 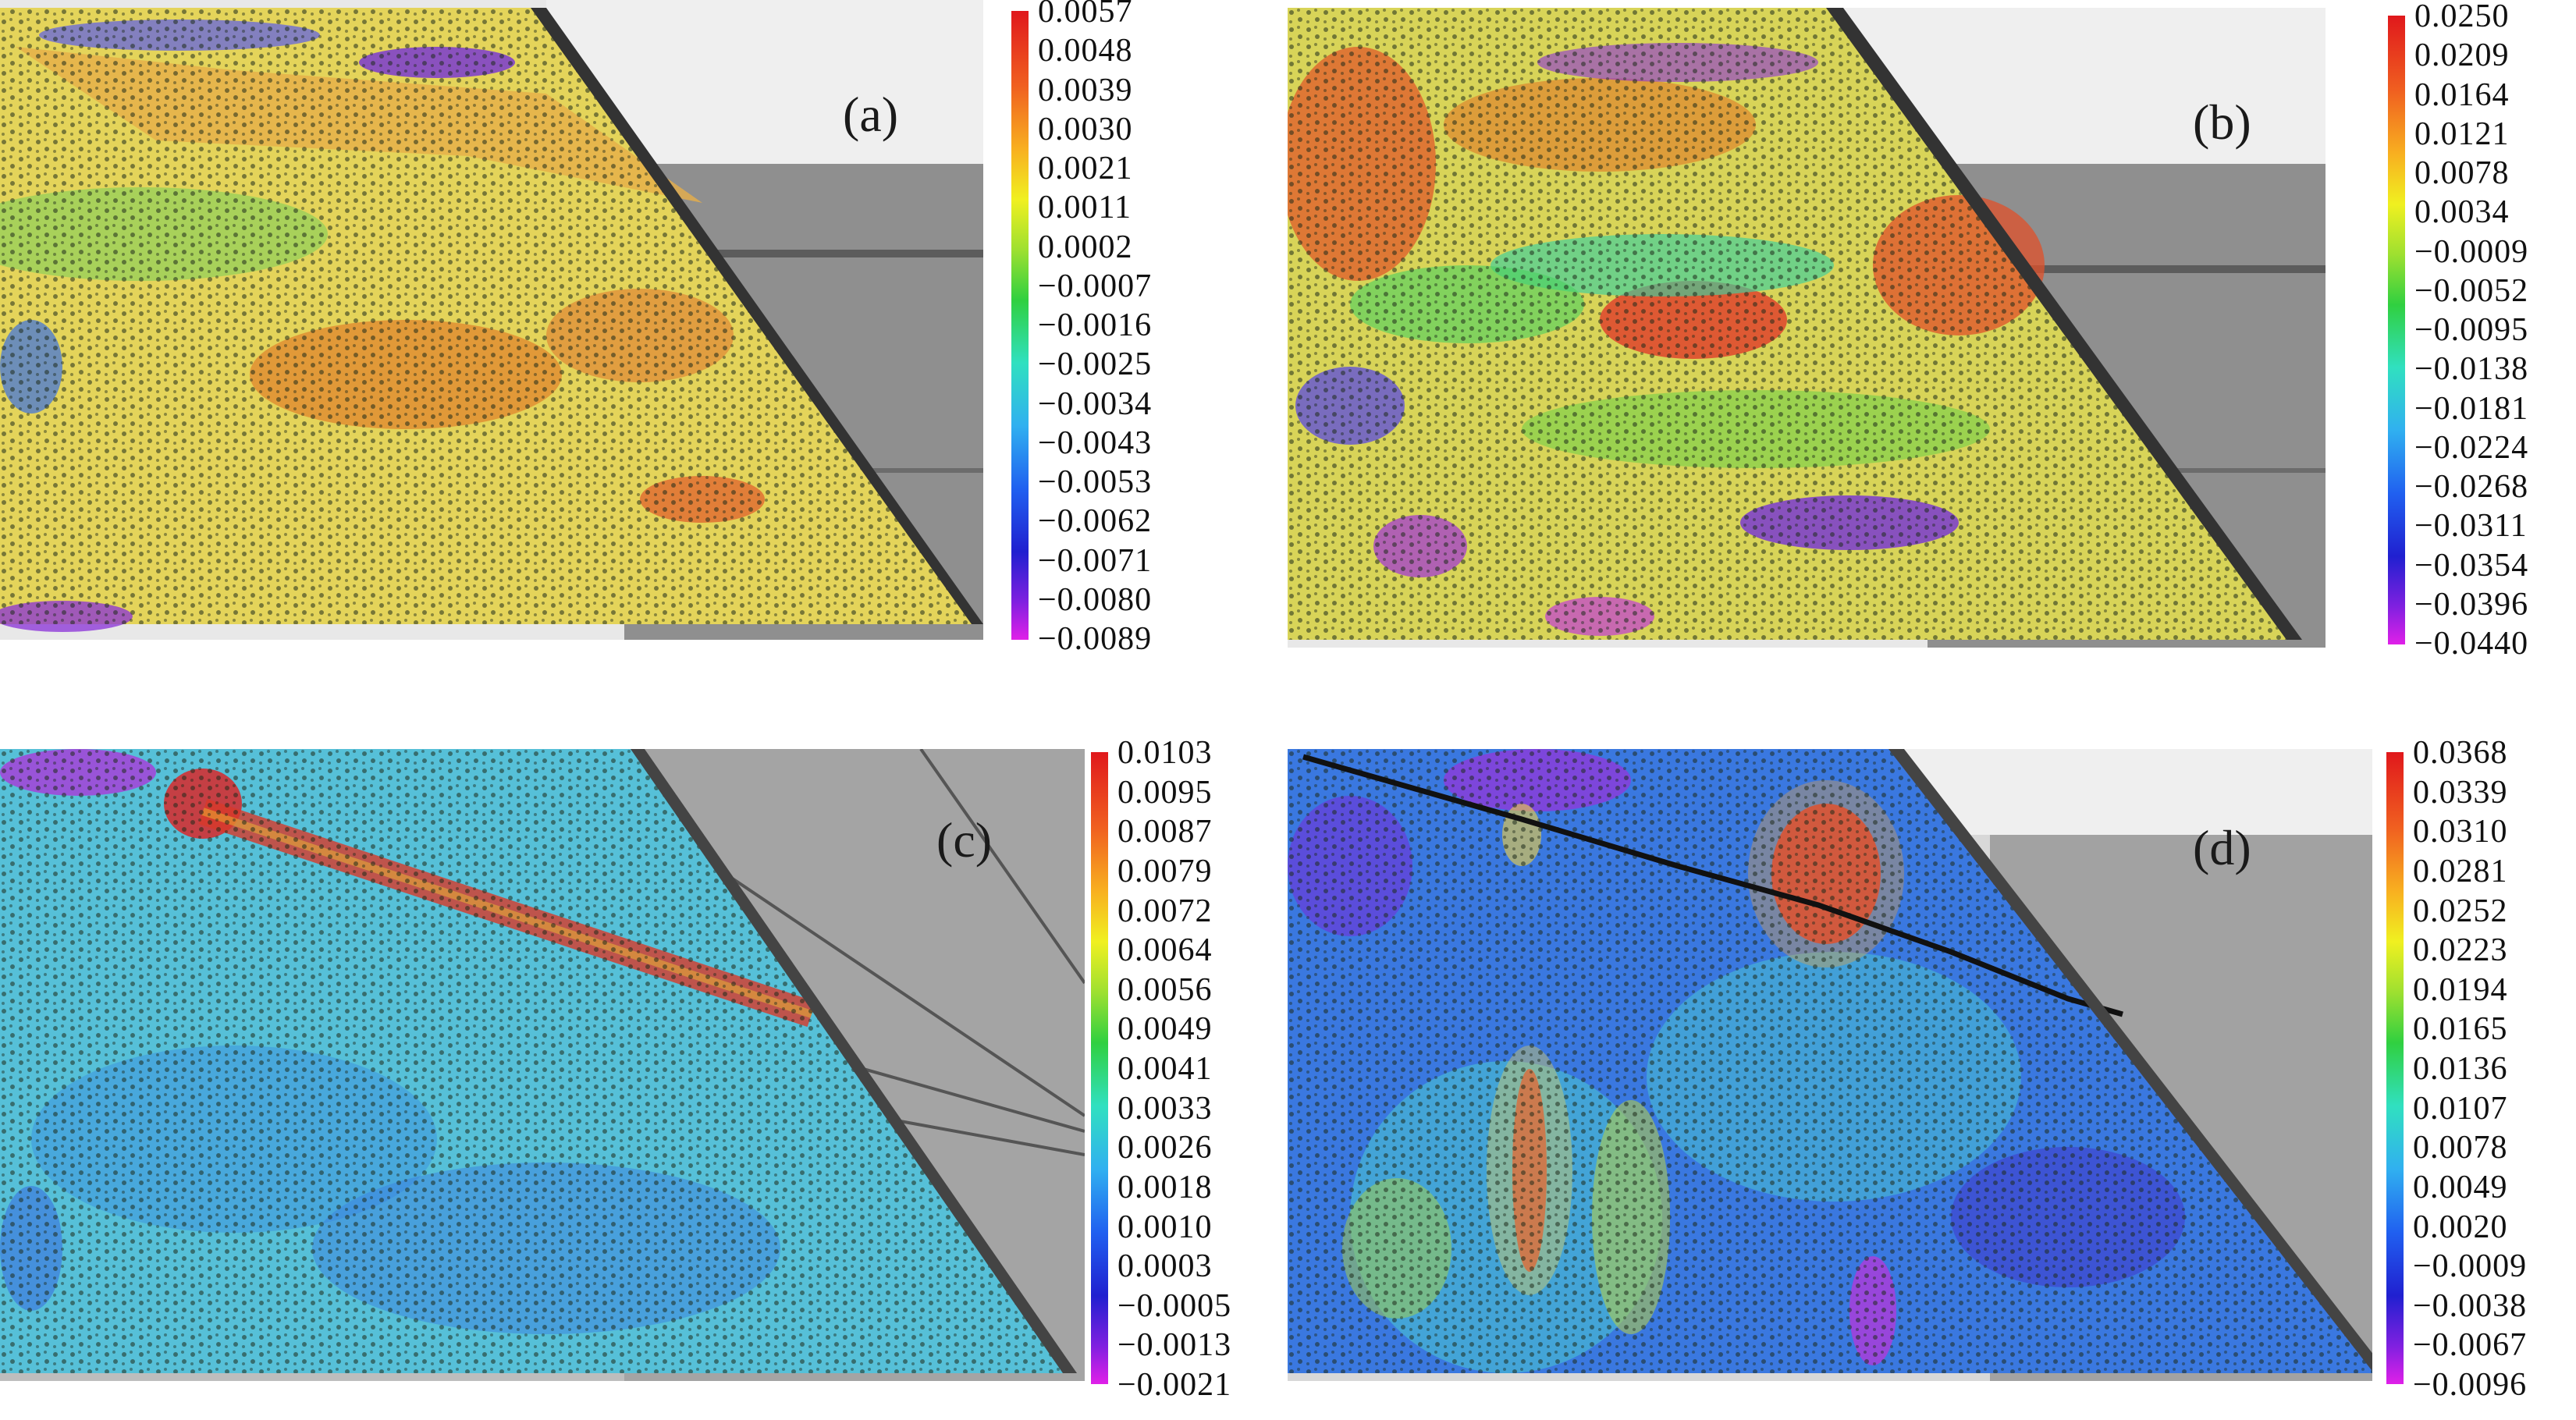 What do you see at coordinates (1085, 129) in the screenshot?
I see `colorbar-tick: 0.0030` at bounding box center [1085, 129].